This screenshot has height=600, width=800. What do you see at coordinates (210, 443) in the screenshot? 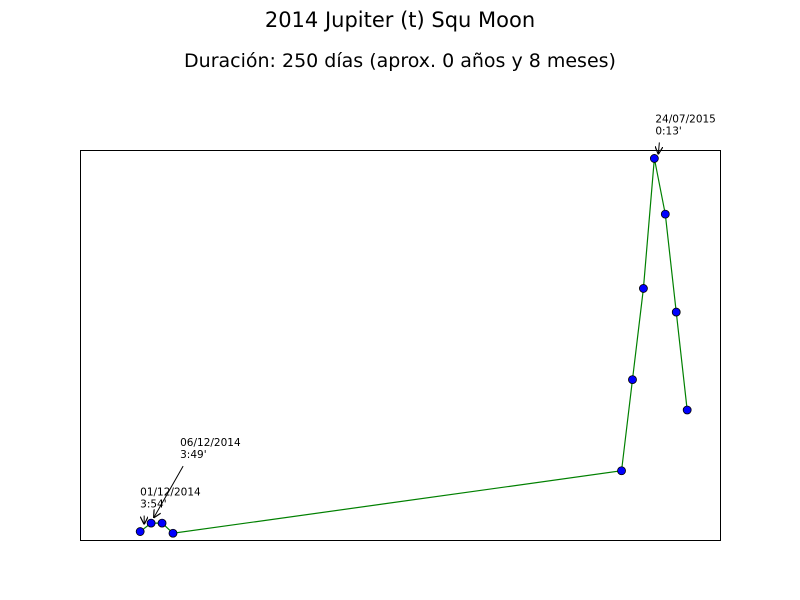
I see `annotation-date-1: 06/12/2014` at bounding box center [210, 443].